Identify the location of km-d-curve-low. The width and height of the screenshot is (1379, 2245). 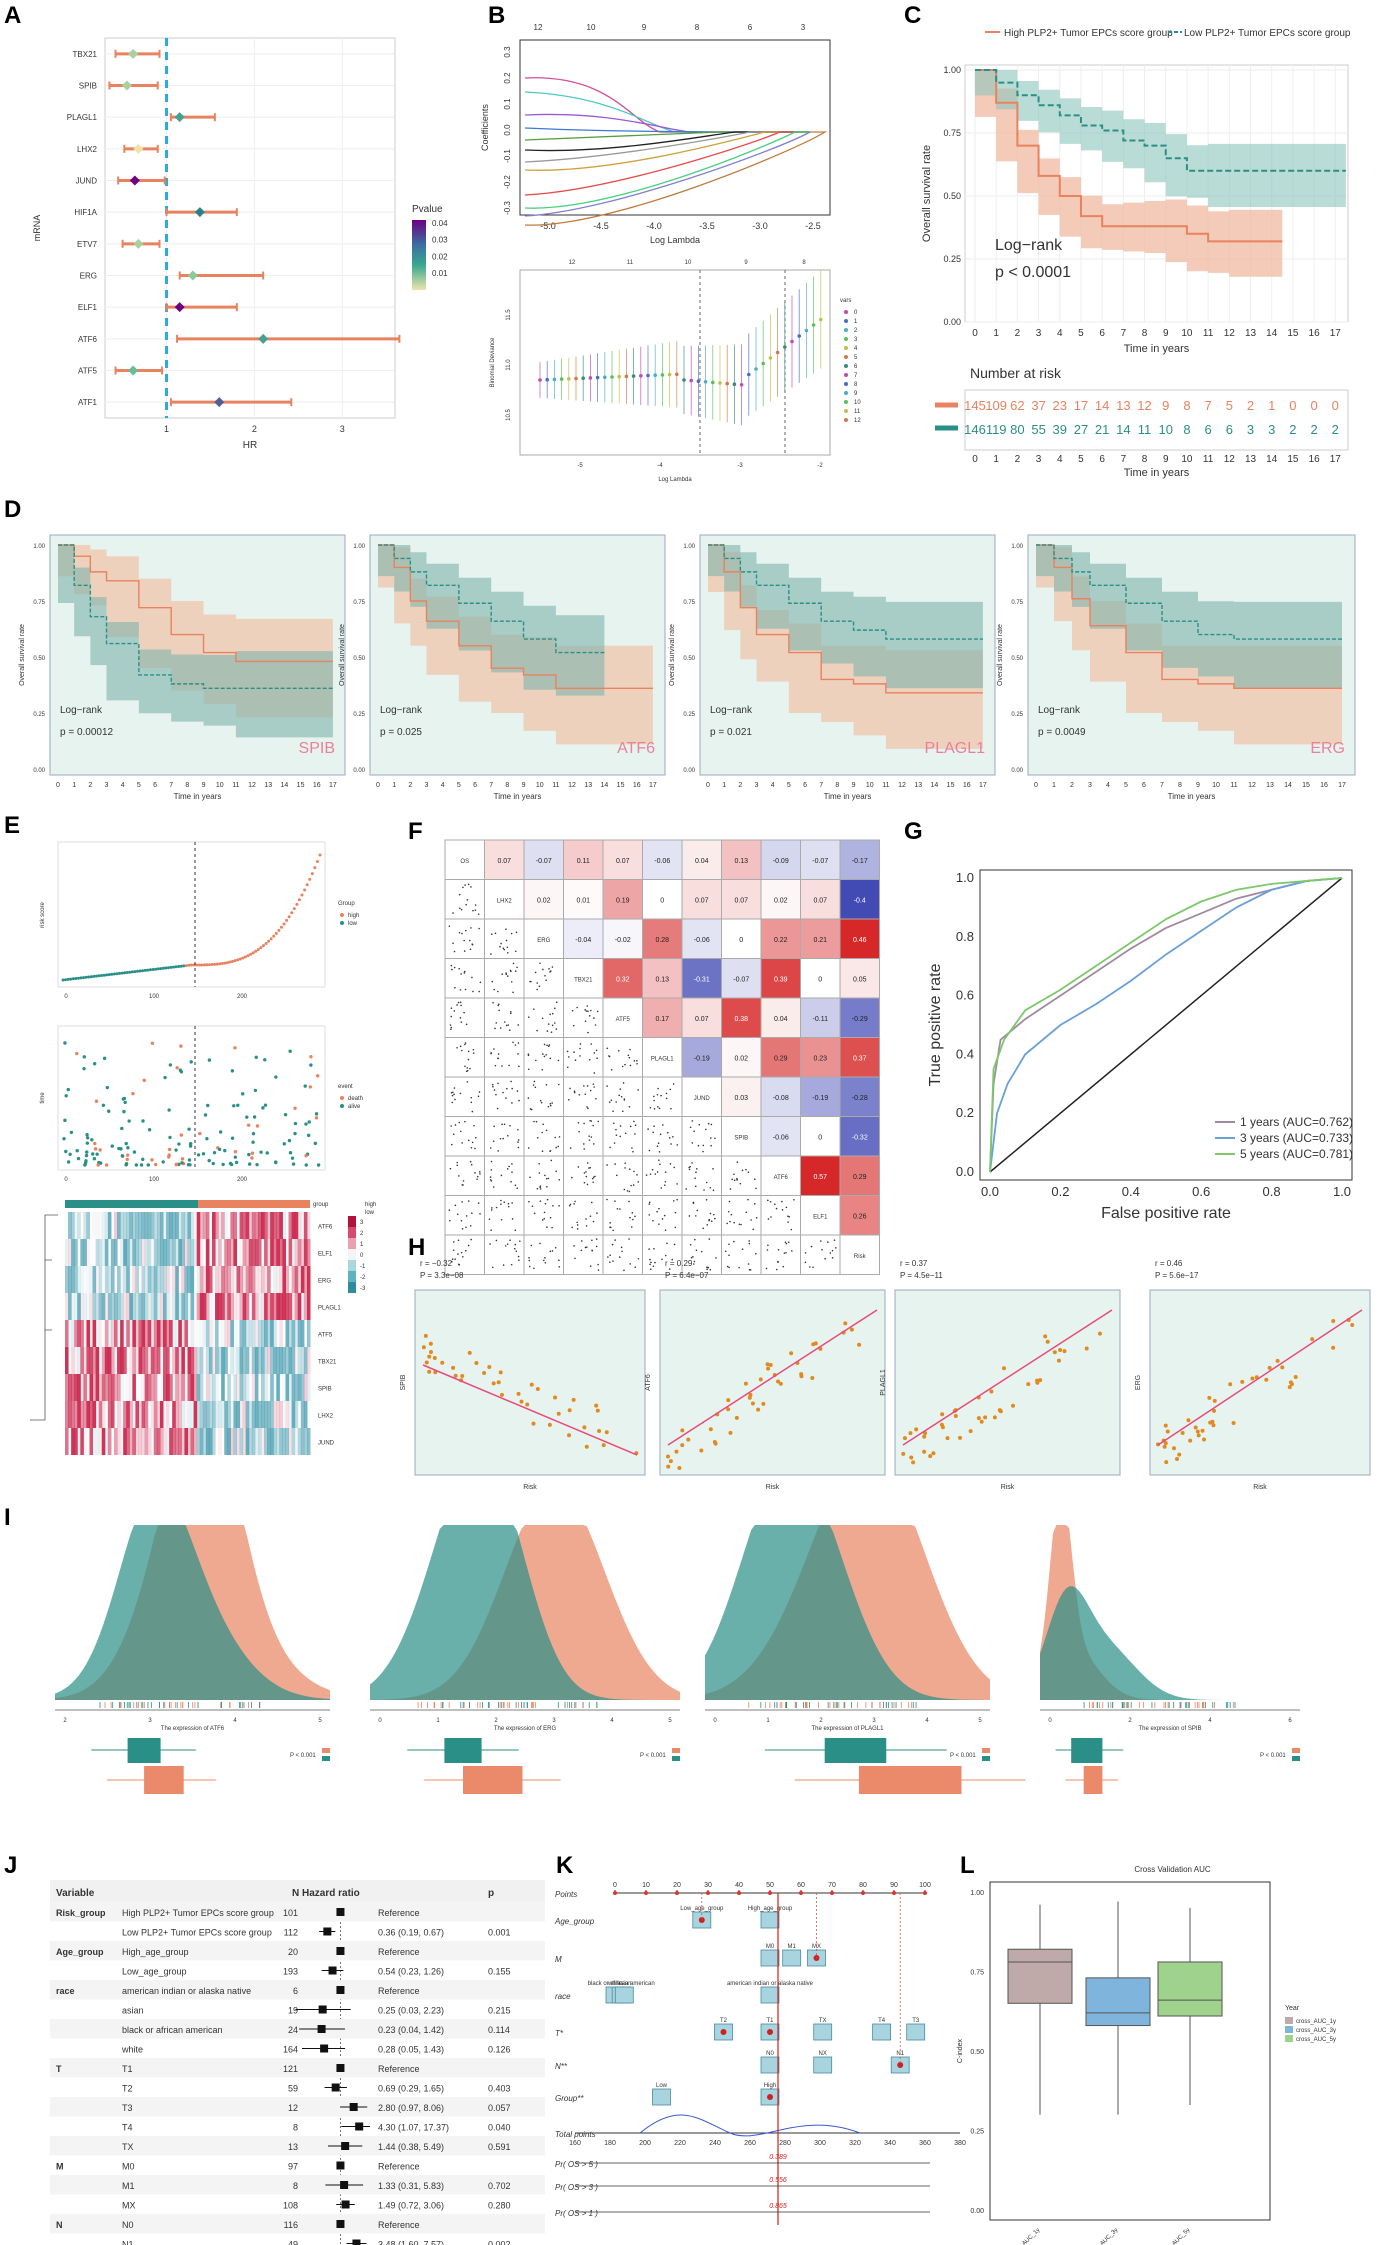
(845, 592).